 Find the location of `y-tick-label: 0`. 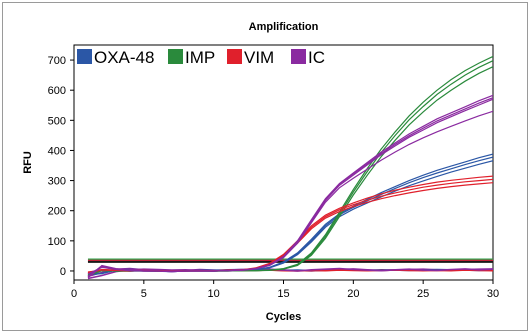

y-tick-label: 0 is located at coordinates (63, 272).